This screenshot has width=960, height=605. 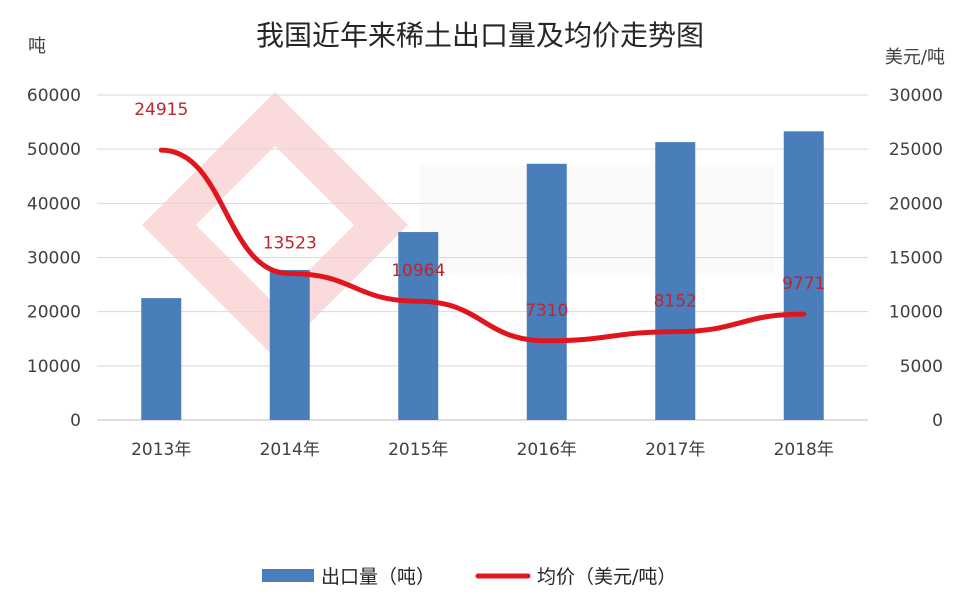 What do you see at coordinates (937, 421) in the screenshot?
I see `right-tick-label: 0` at bounding box center [937, 421].